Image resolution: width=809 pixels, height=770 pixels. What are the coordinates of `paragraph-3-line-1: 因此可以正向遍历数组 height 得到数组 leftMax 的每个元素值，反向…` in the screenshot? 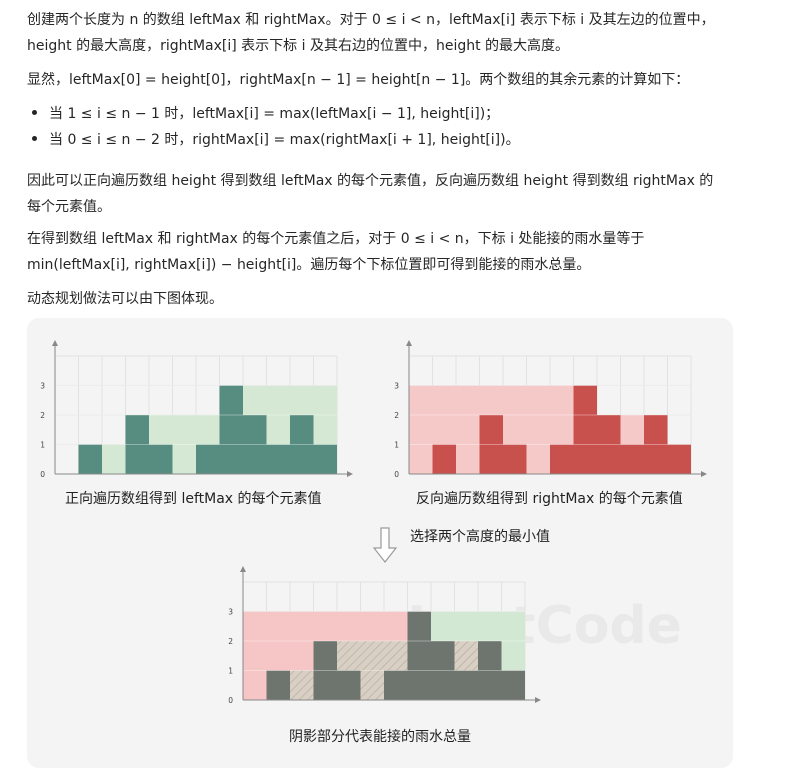 It's located at (370, 181).